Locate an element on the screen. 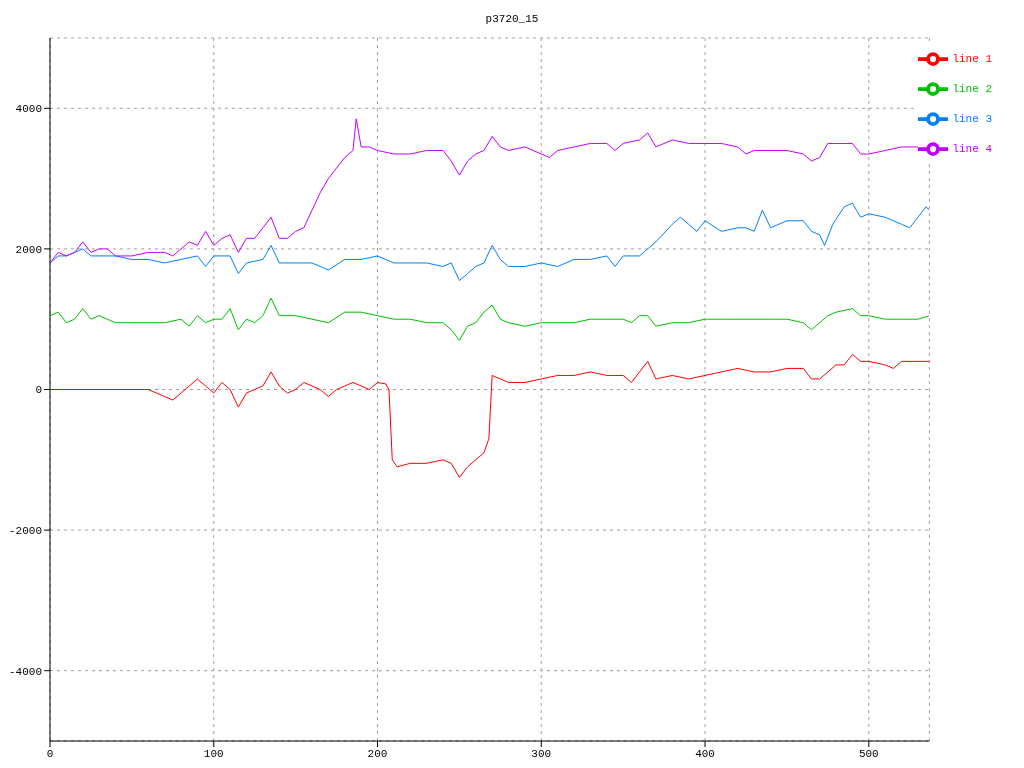 The width and height of the screenshot is (1024, 768). x-tick-label: 400 is located at coordinates (705, 753).